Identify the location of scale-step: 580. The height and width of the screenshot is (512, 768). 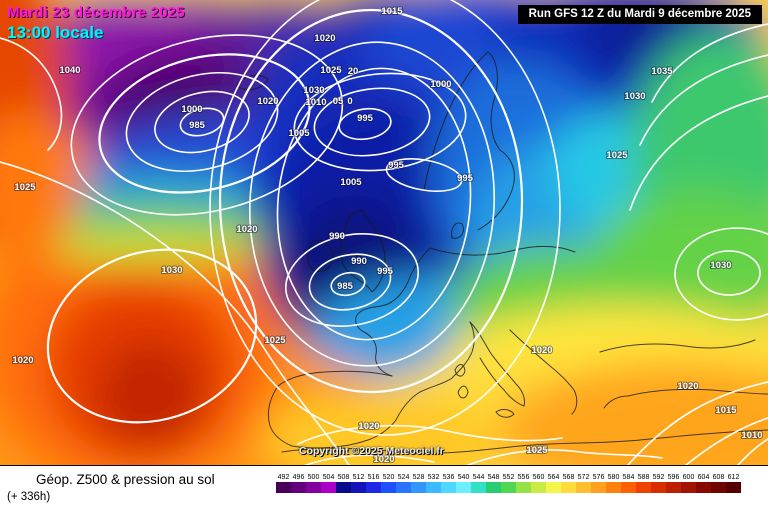
(613, 483).